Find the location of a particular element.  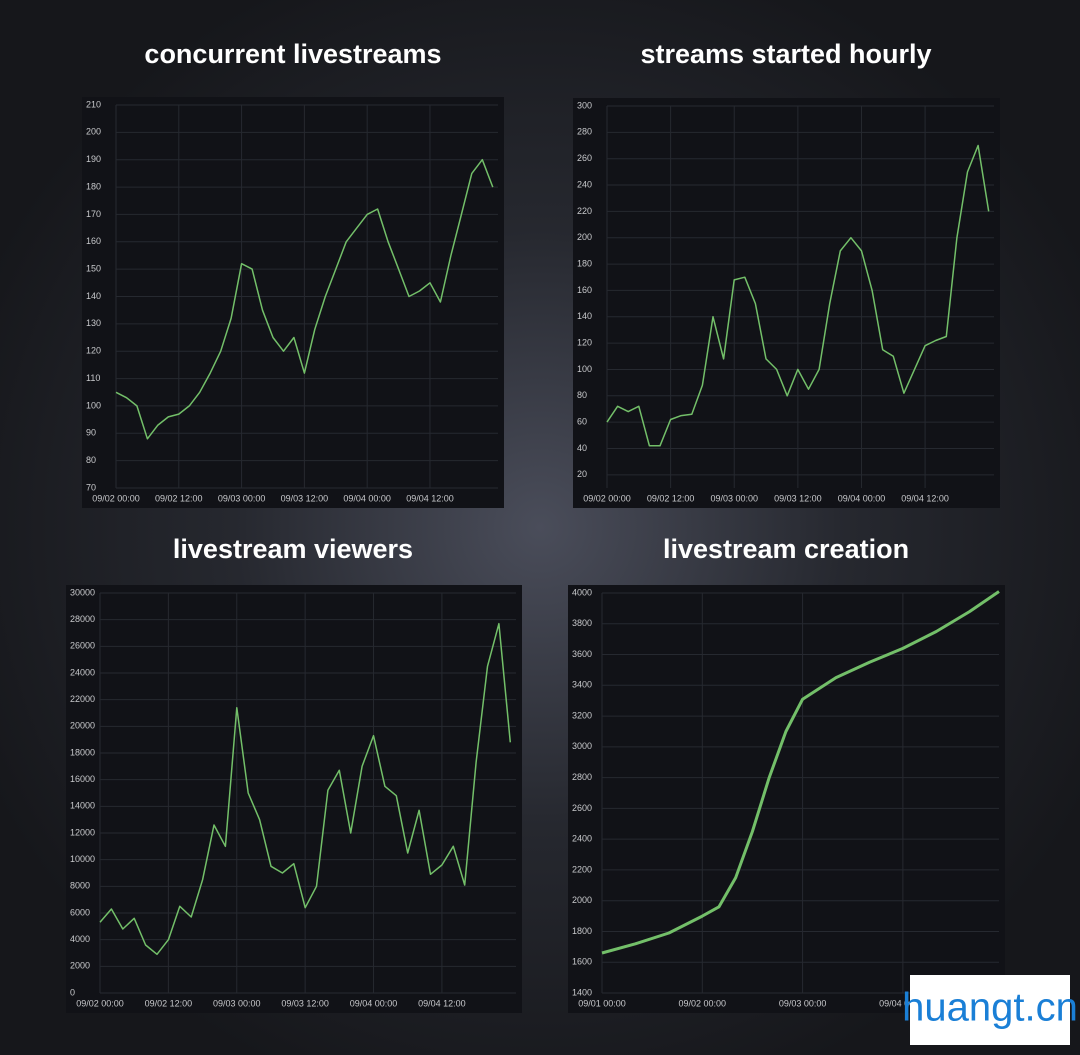

y-tick-label: 150 is located at coordinates (93, 269).